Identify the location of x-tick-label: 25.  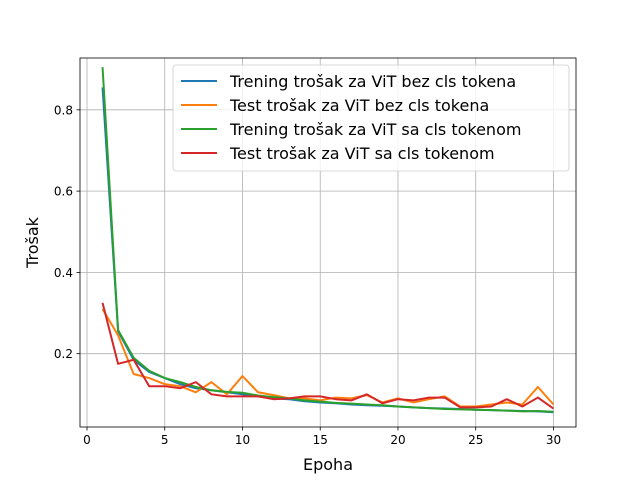
(475, 440).